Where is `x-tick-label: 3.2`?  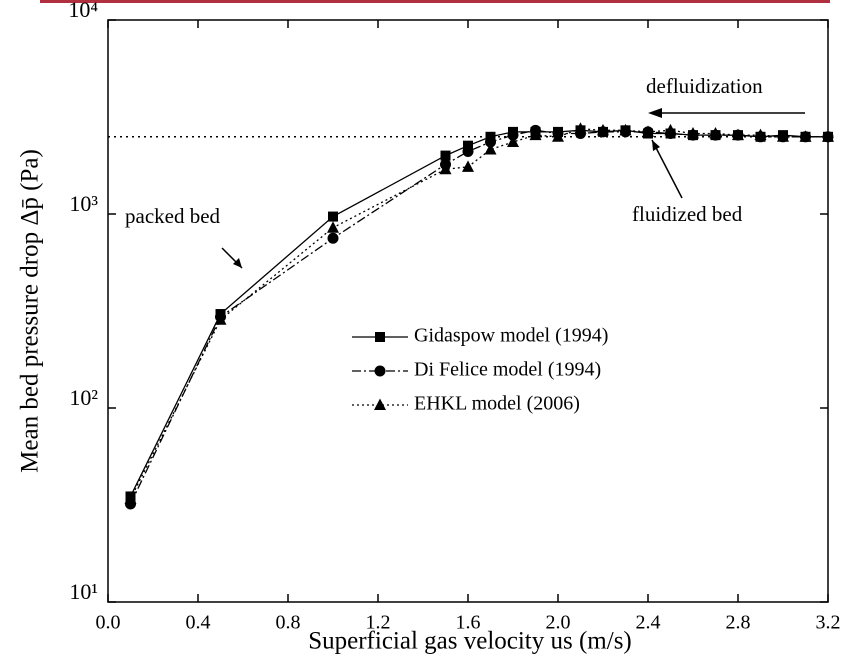
x-tick-label: 3.2 is located at coordinates (828, 623).